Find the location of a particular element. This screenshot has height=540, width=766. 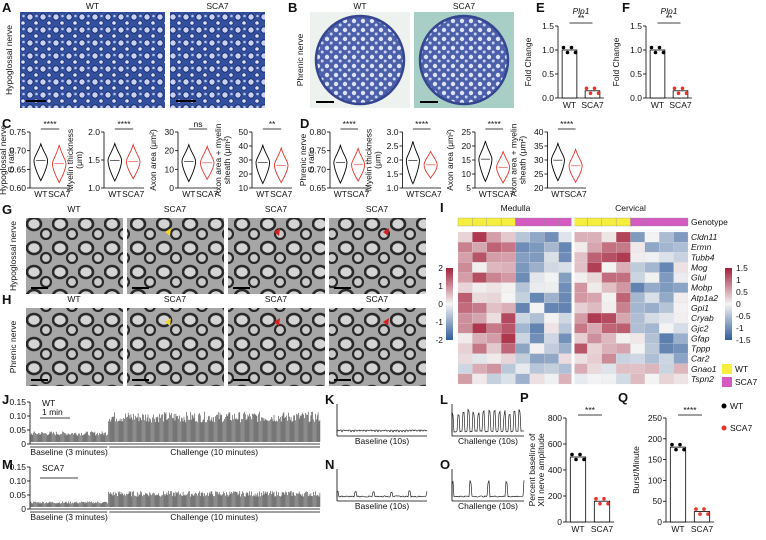

period-label: Challenge (10 minutes) is located at coordinates (214, 517).